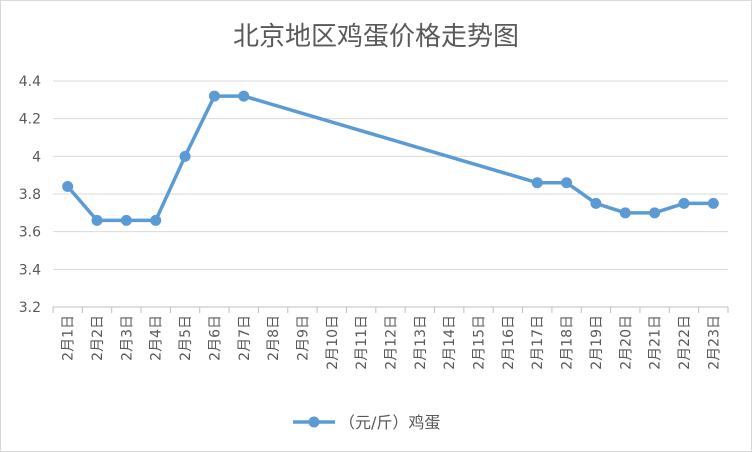 This screenshot has width=752, height=452. I want to click on chart-title: 北京地区鸡蛋价格走势图, so click(376, 37).